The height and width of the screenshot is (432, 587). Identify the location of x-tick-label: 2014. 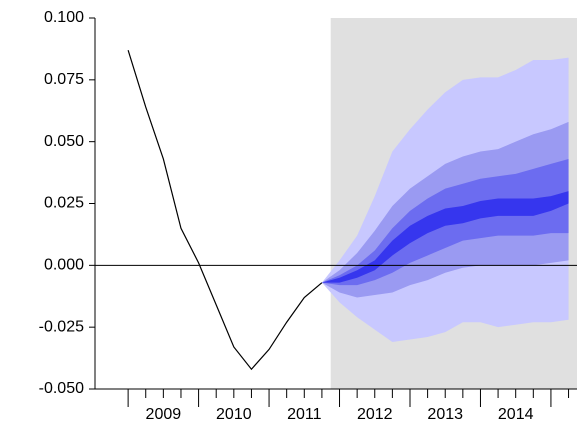
(516, 414).